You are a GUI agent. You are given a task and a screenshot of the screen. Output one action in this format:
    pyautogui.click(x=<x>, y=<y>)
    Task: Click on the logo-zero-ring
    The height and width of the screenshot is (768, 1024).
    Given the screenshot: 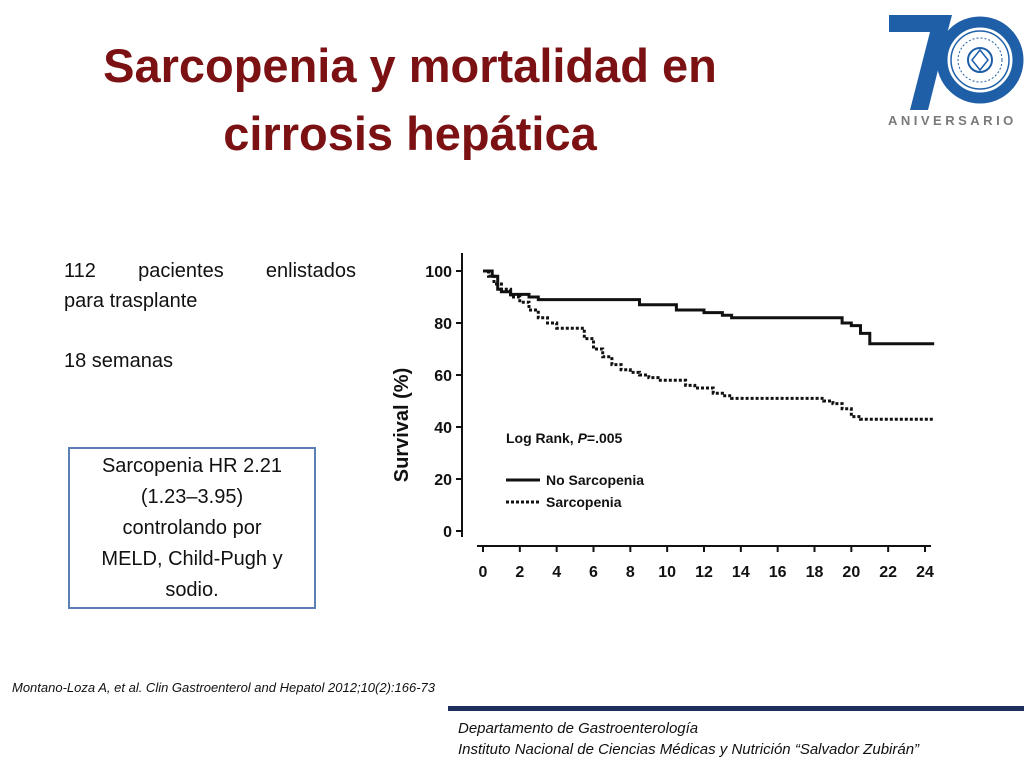 What is the action you would take?
    pyautogui.click(x=980, y=60)
    